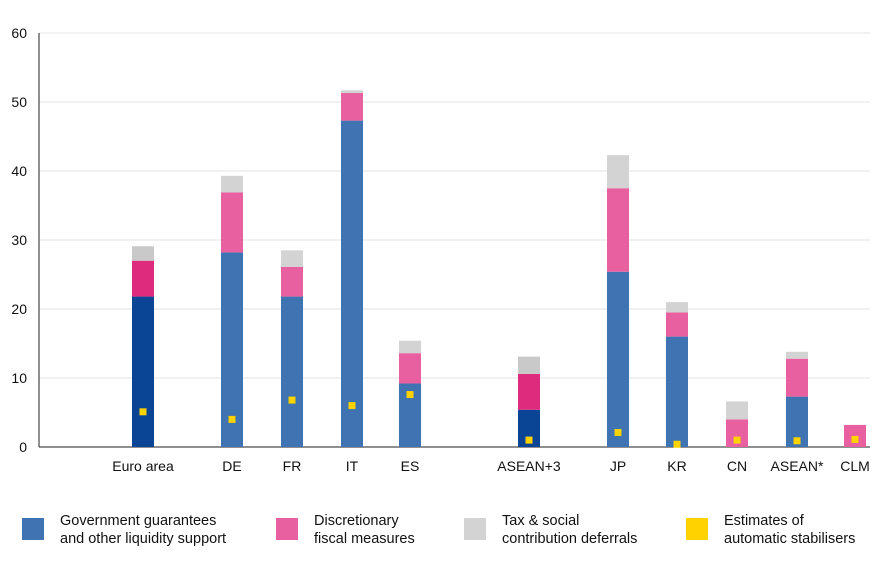  What do you see at coordinates (797, 466) in the screenshot?
I see `x-tick-label-asean: ASEAN*` at bounding box center [797, 466].